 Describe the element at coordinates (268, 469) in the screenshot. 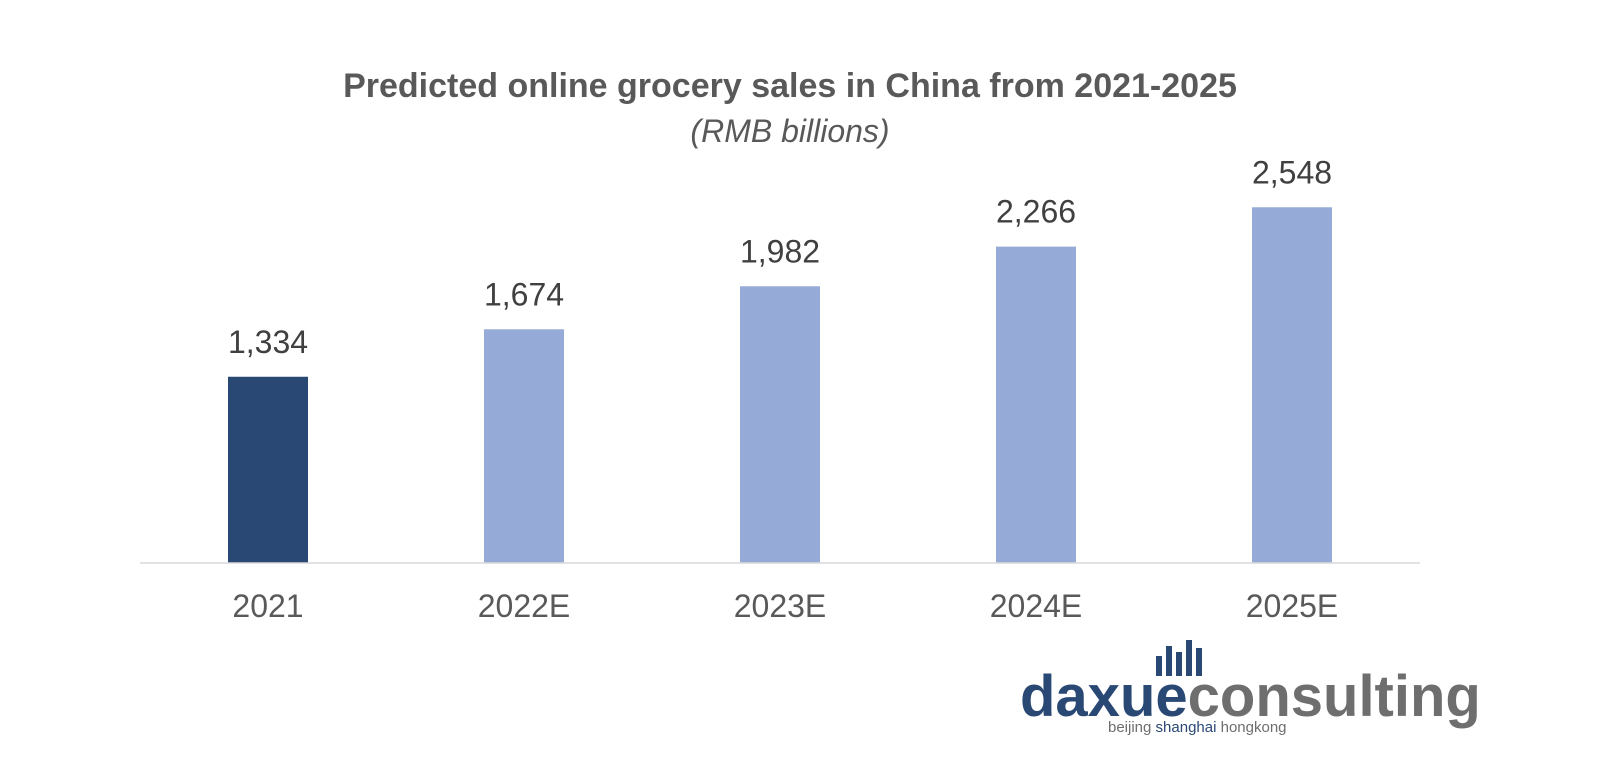

I see `bar-2021` at that location.